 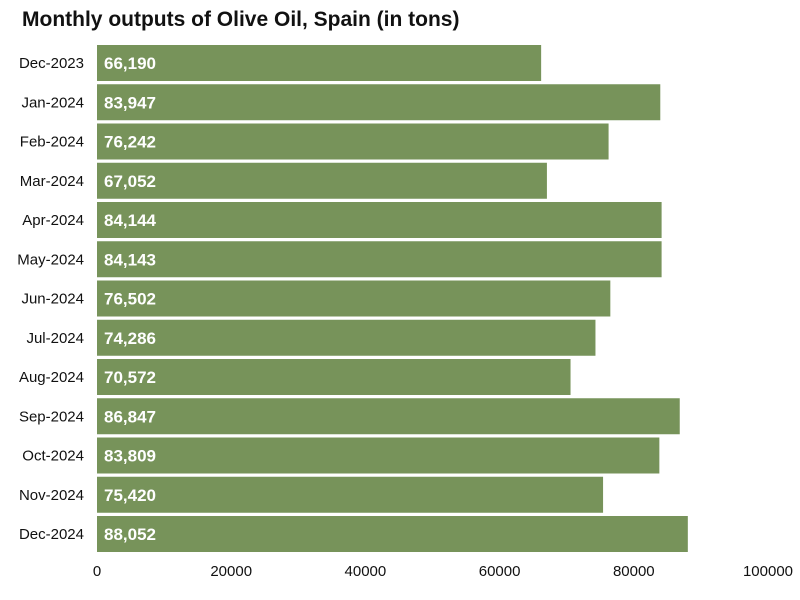 What do you see at coordinates (53, 456) in the screenshot?
I see `category-label: Oct-2024` at bounding box center [53, 456].